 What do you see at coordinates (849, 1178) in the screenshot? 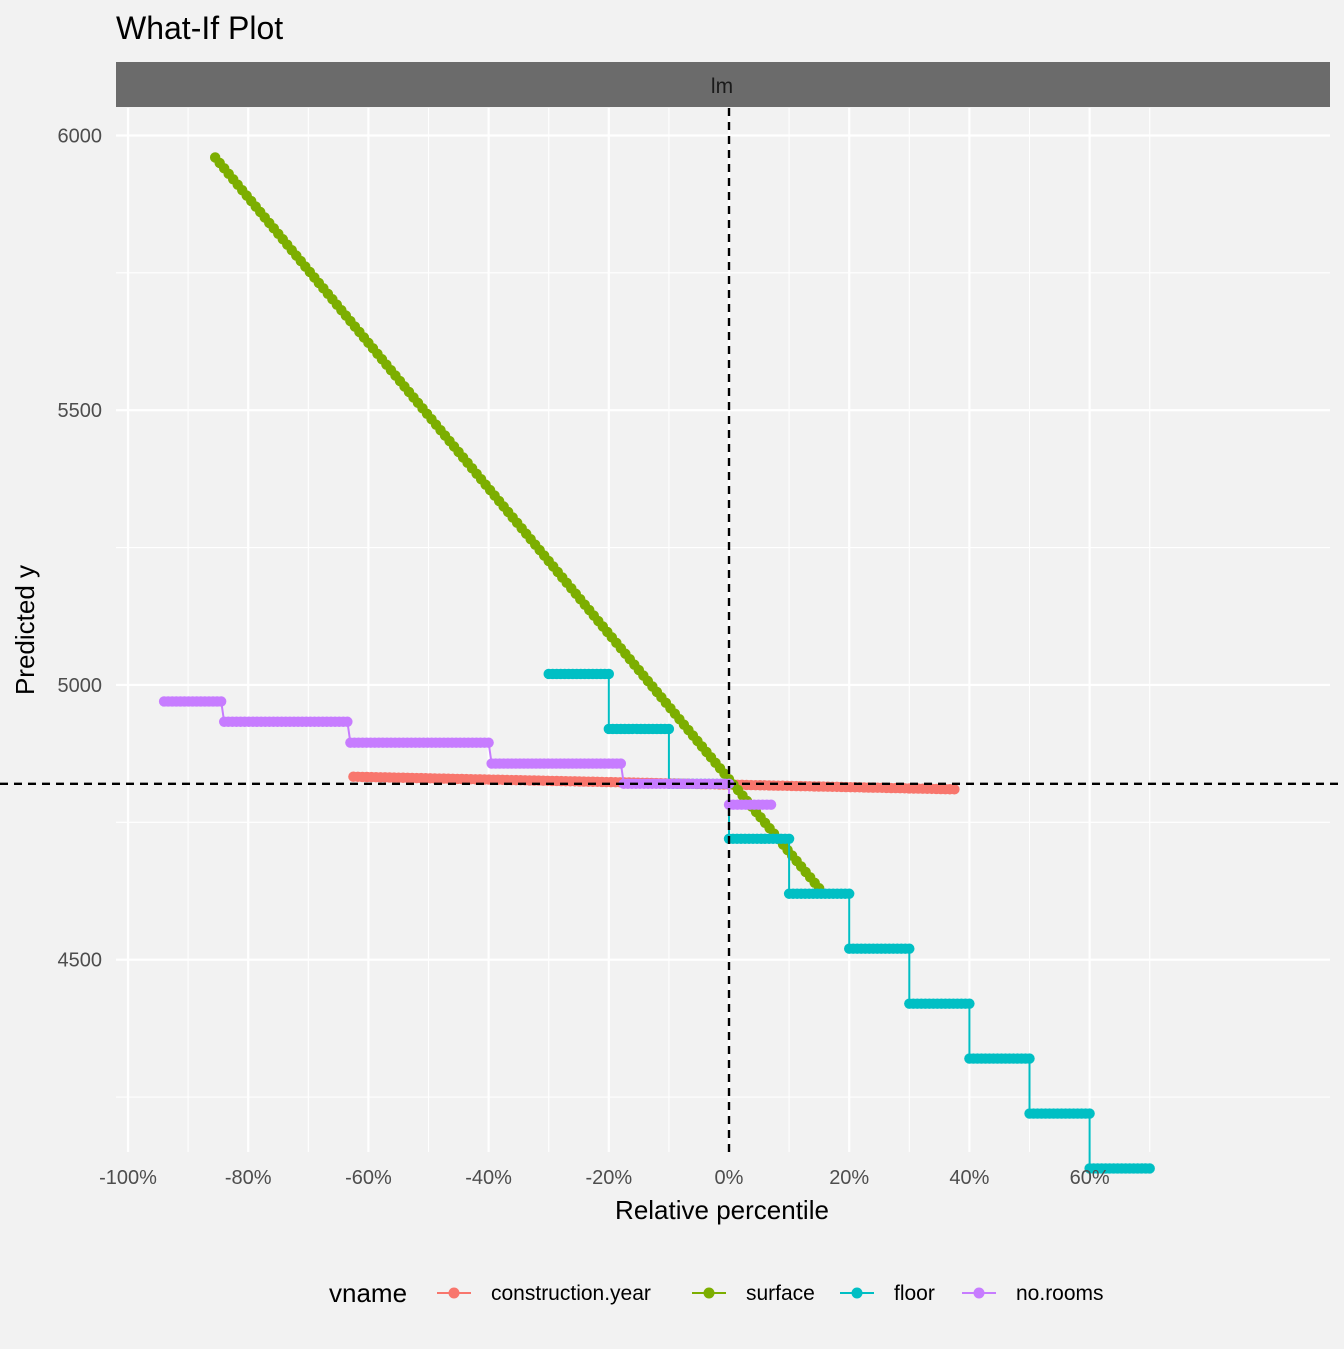
I see `x-tick-label: 20%` at bounding box center [849, 1178].